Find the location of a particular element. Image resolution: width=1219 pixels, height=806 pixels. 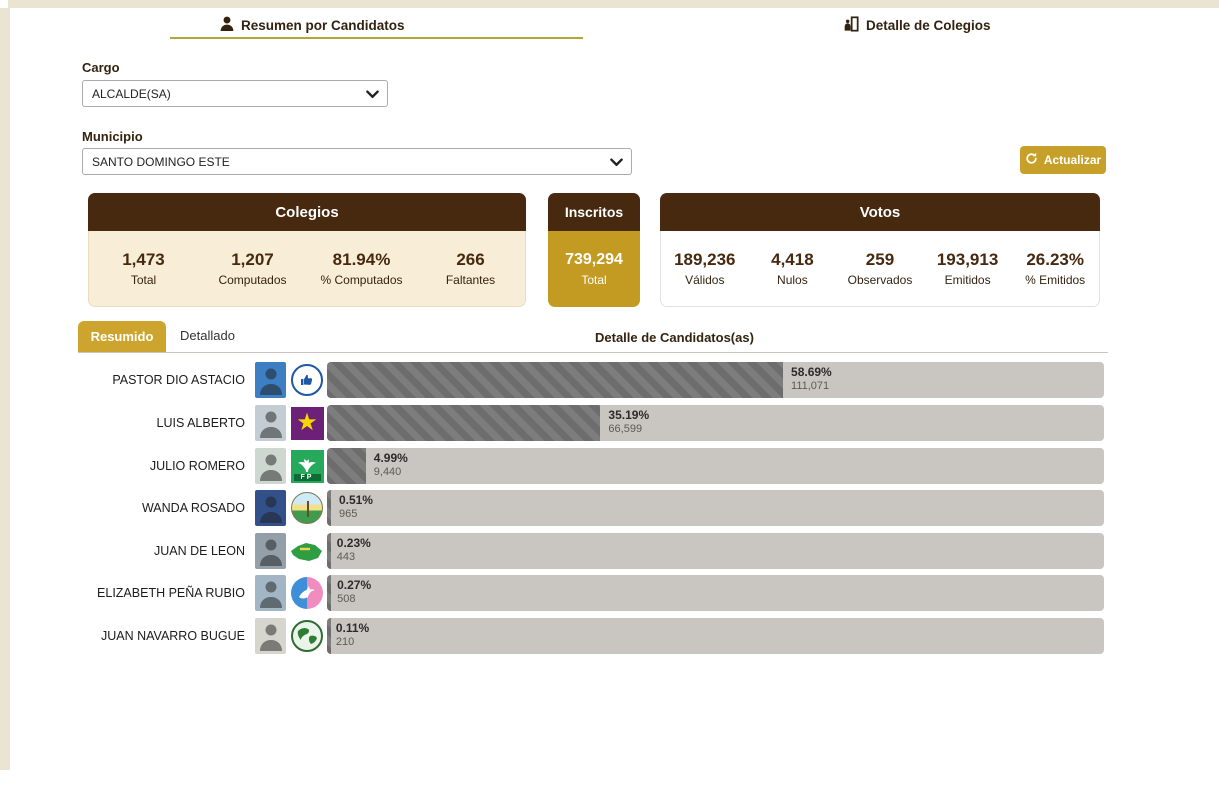

tab-label: Resumen por Candidatos is located at coordinates (322, 25).